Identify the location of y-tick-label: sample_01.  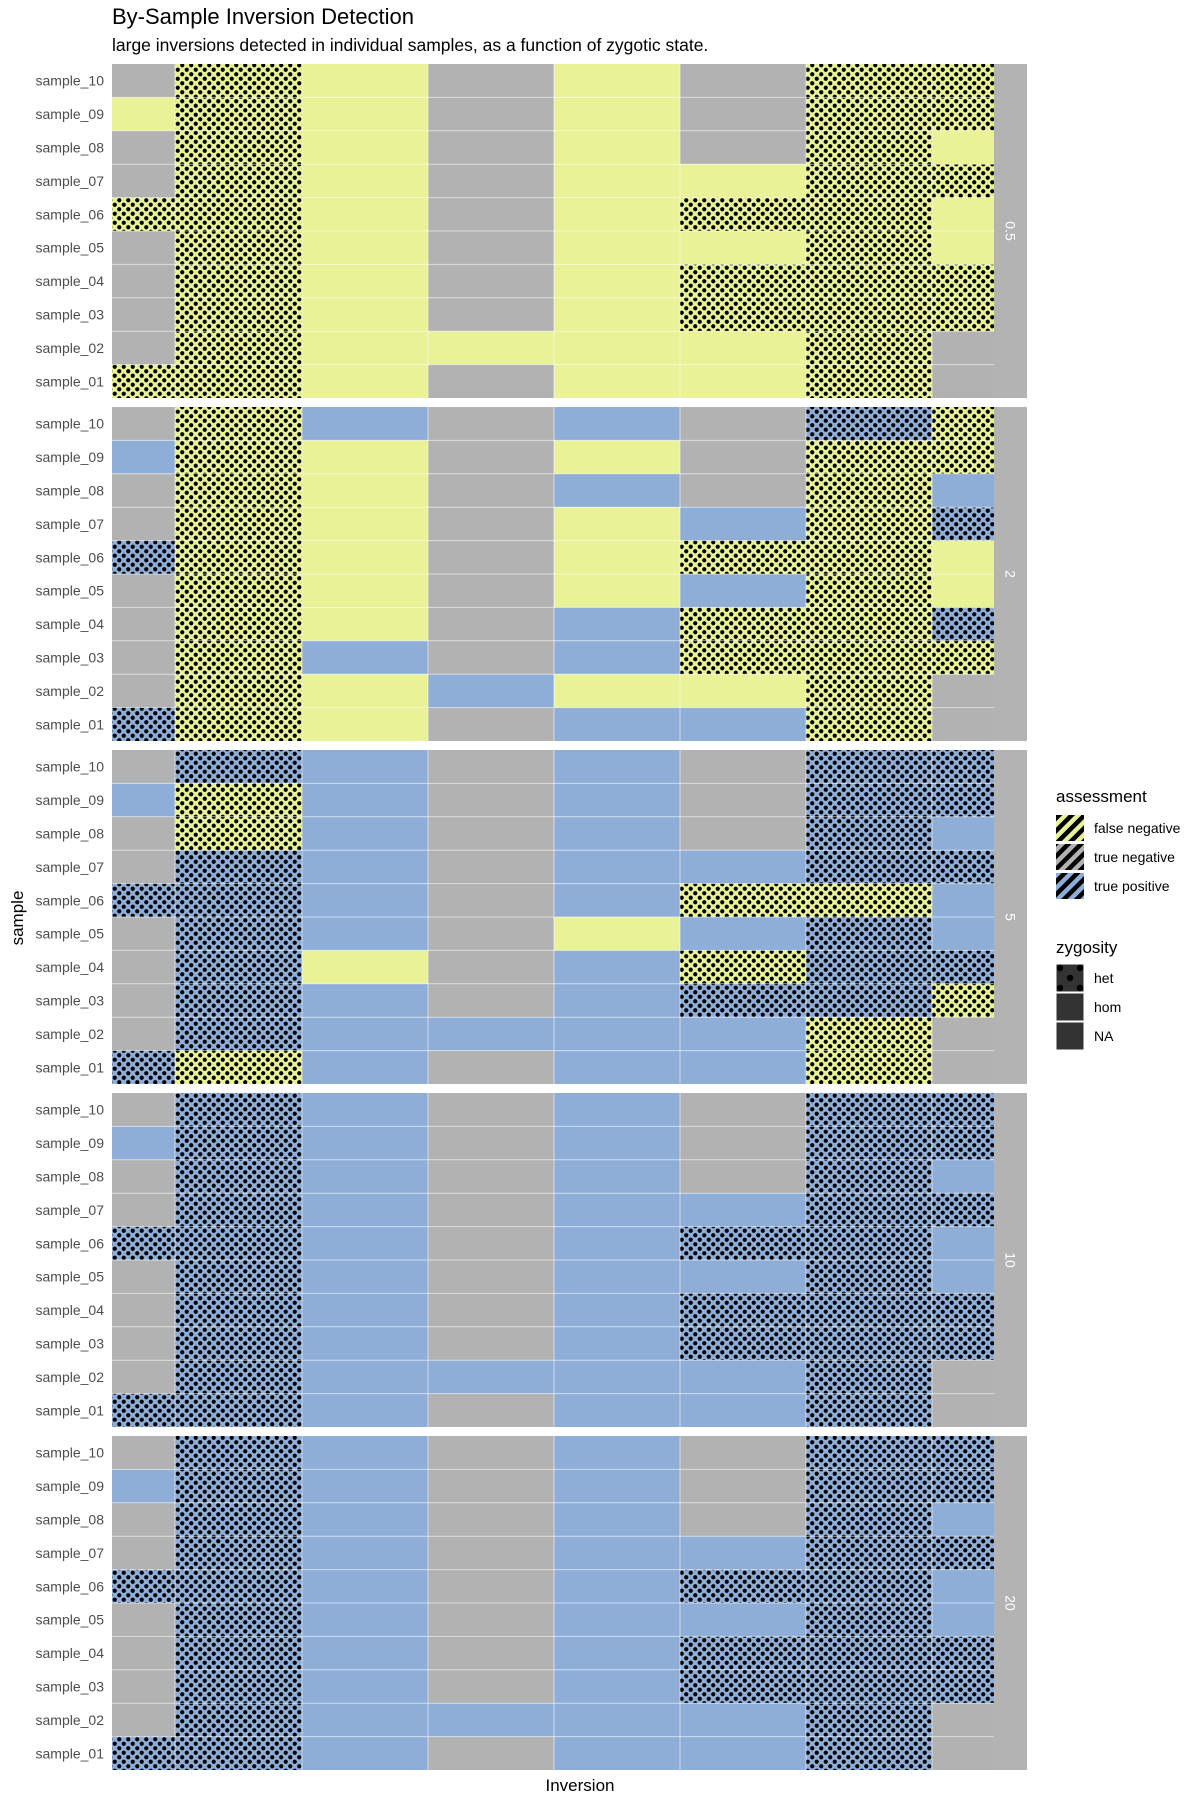
(70, 381).